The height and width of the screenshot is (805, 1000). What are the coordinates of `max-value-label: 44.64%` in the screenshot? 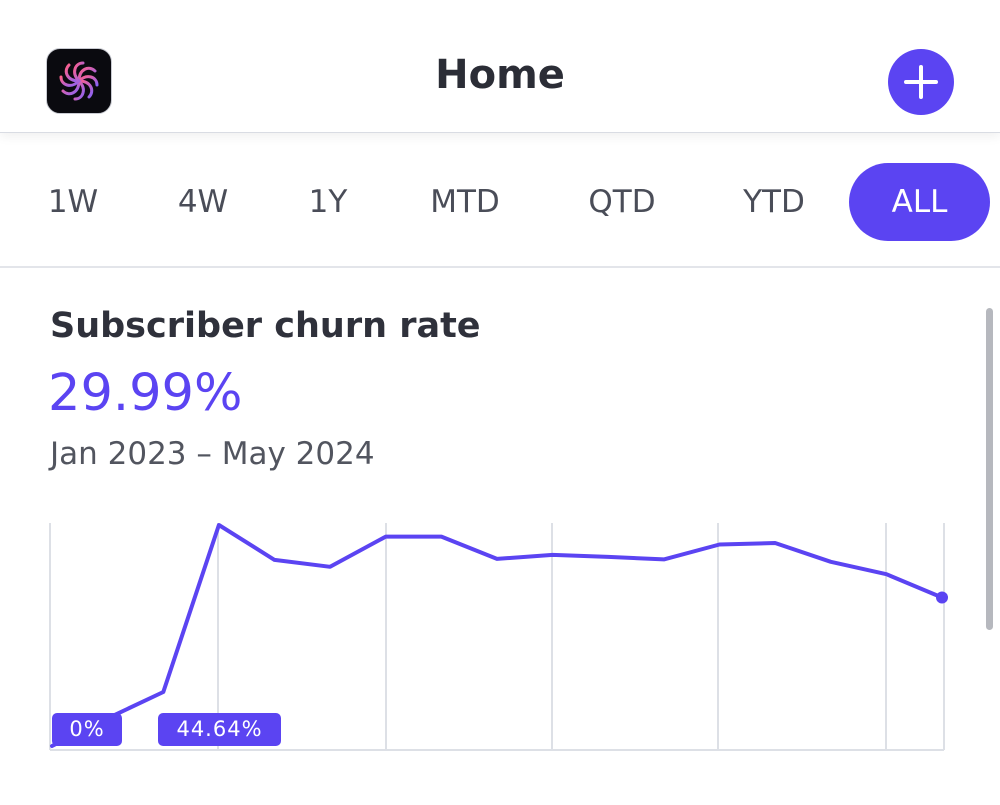 It's located at (219, 729).